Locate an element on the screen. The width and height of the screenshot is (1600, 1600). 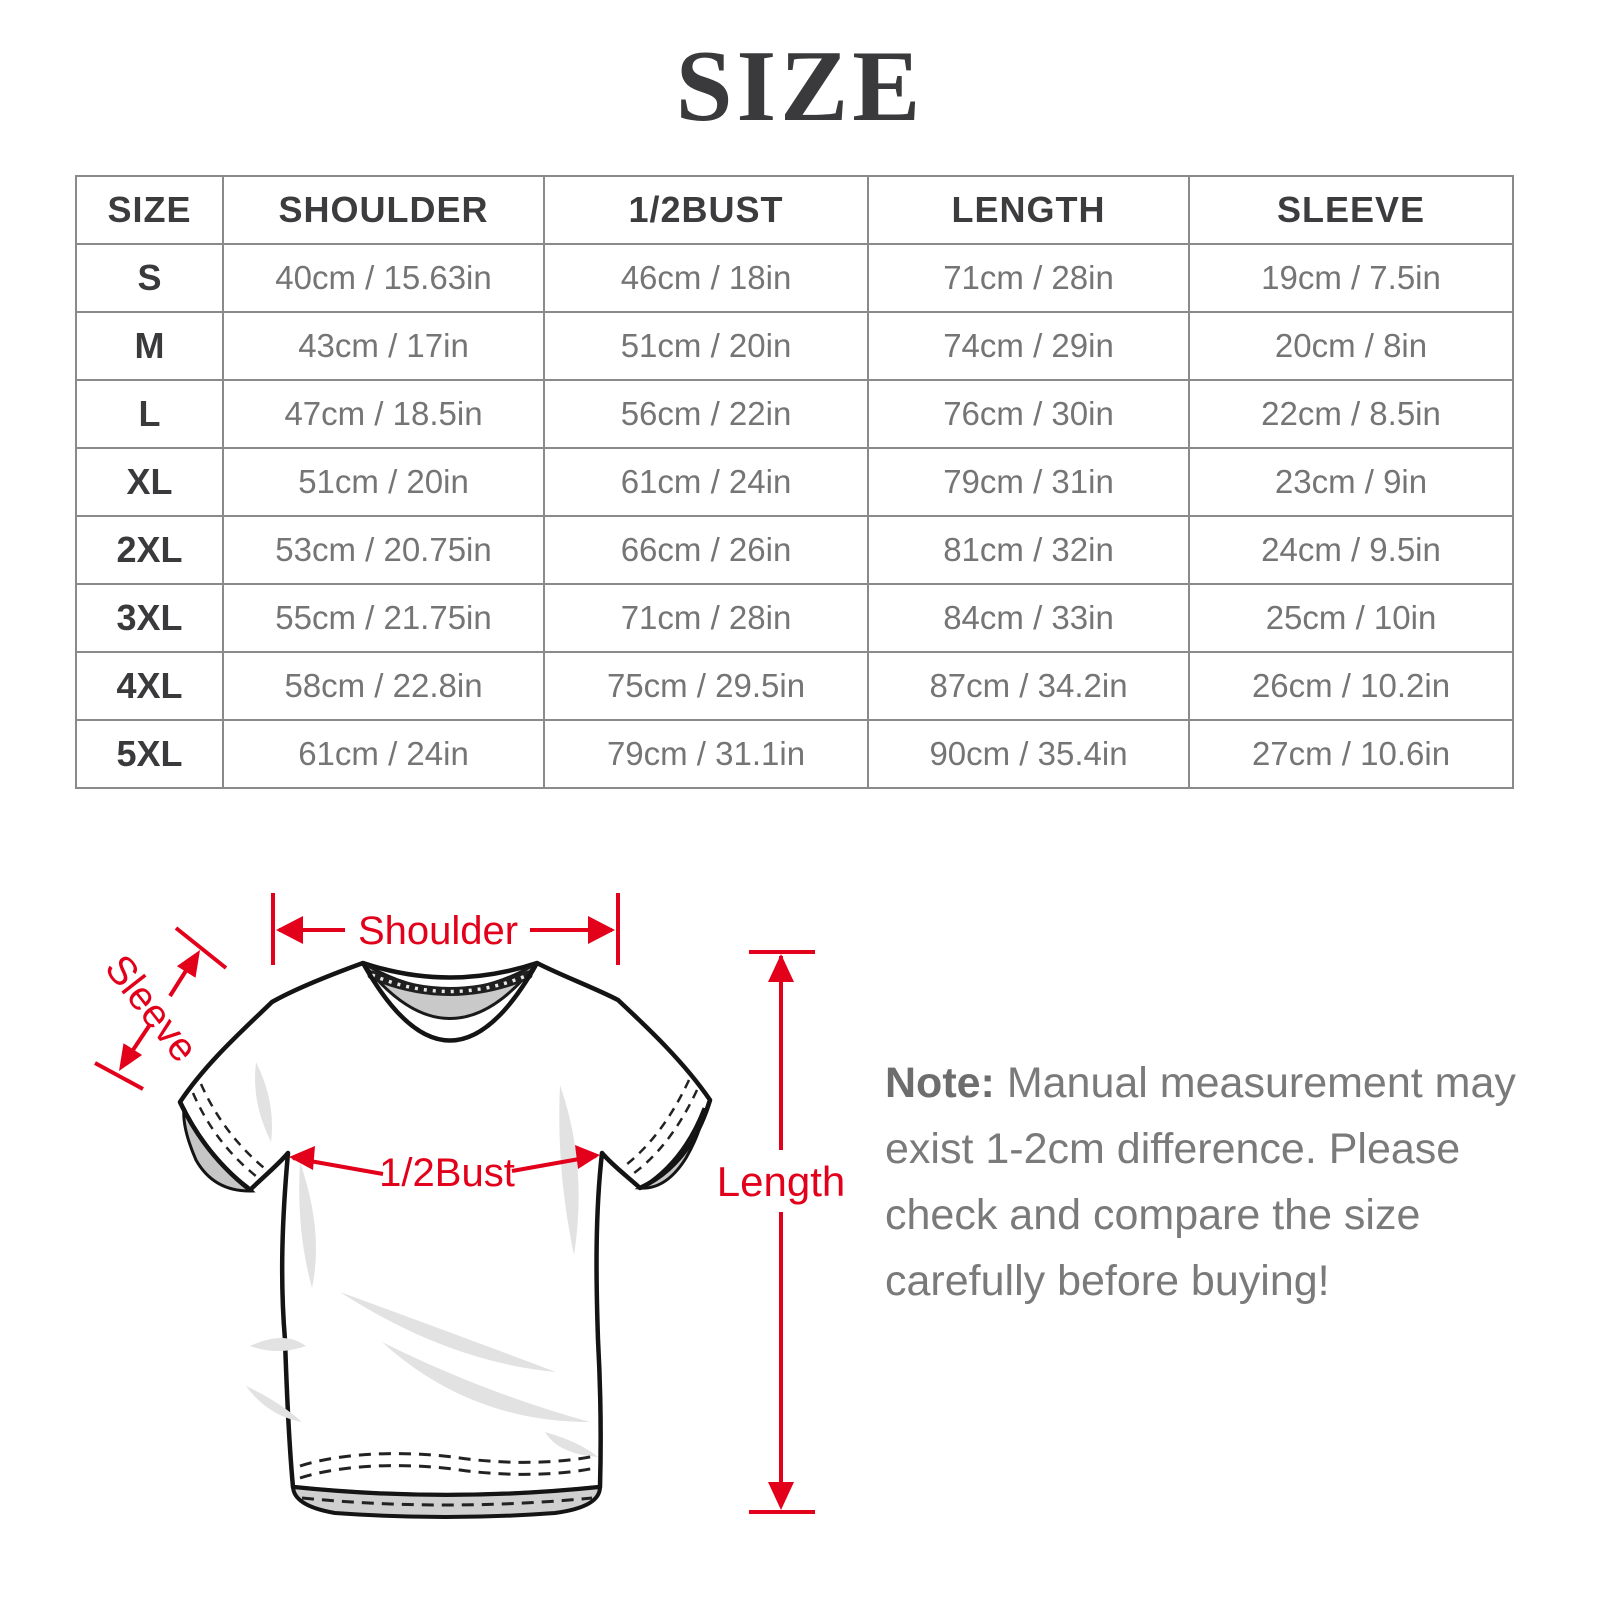
length-cell: 74cm / 29in is located at coordinates (1028, 346).